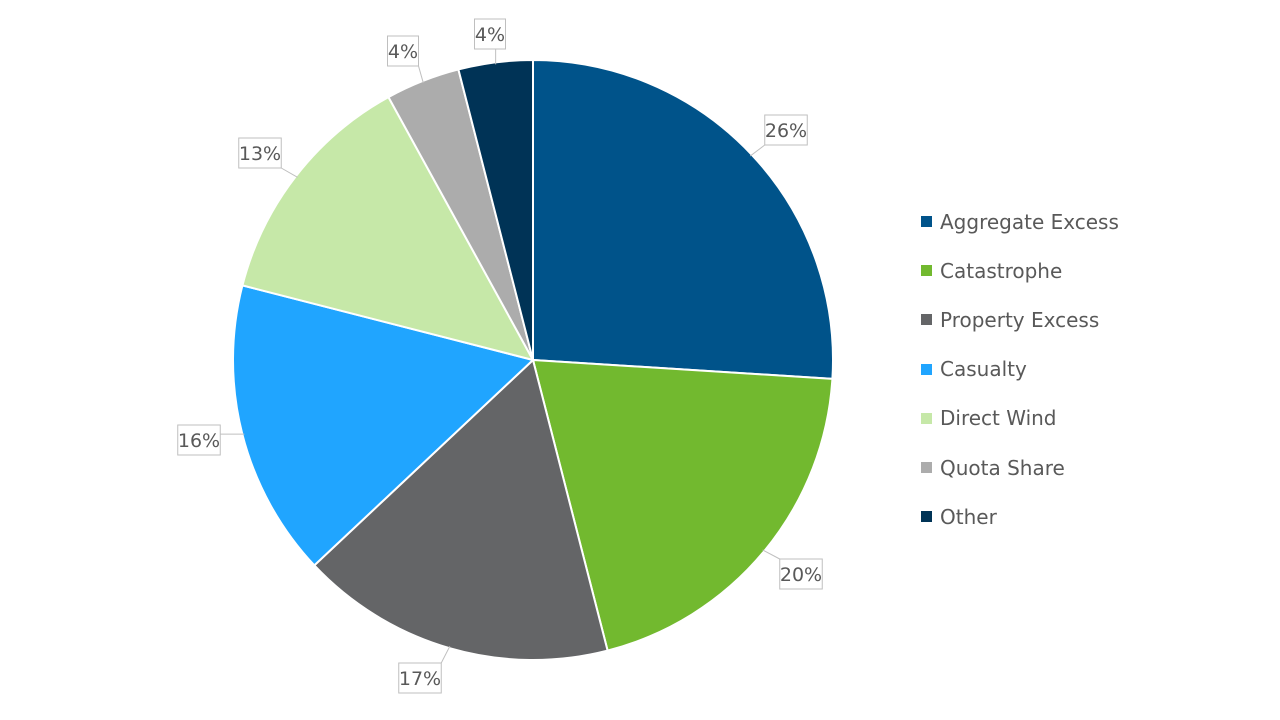 The height and width of the screenshot is (720, 1280). What do you see at coordinates (683, 219) in the screenshot?
I see `pie-slice-aggregate-excess` at bounding box center [683, 219].